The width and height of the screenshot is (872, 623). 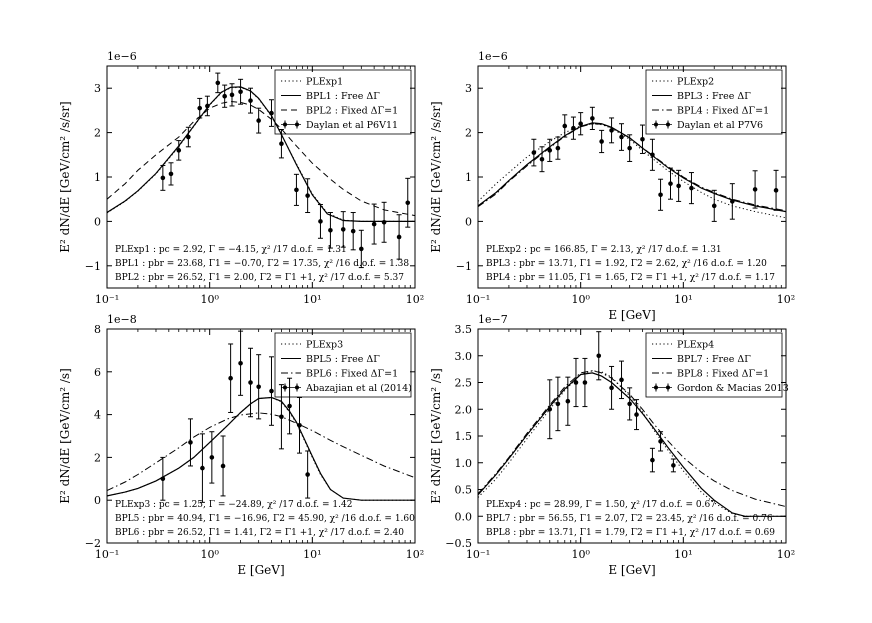 What do you see at coordinates (352, 111) in the screenshot?
I see `legend-label: BPL2 : Fixed ΔΓ=1` at bounding box center [352, 111].